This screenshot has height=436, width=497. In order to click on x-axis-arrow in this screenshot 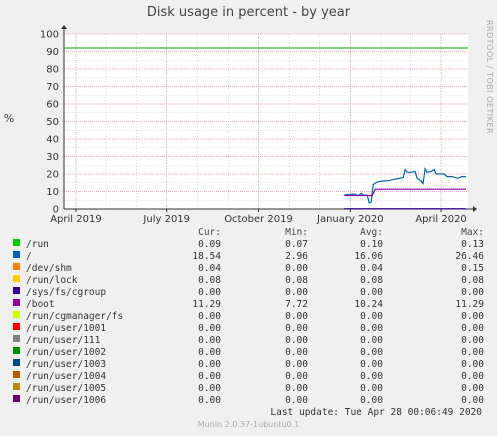, I will do `click(475, 209)`.